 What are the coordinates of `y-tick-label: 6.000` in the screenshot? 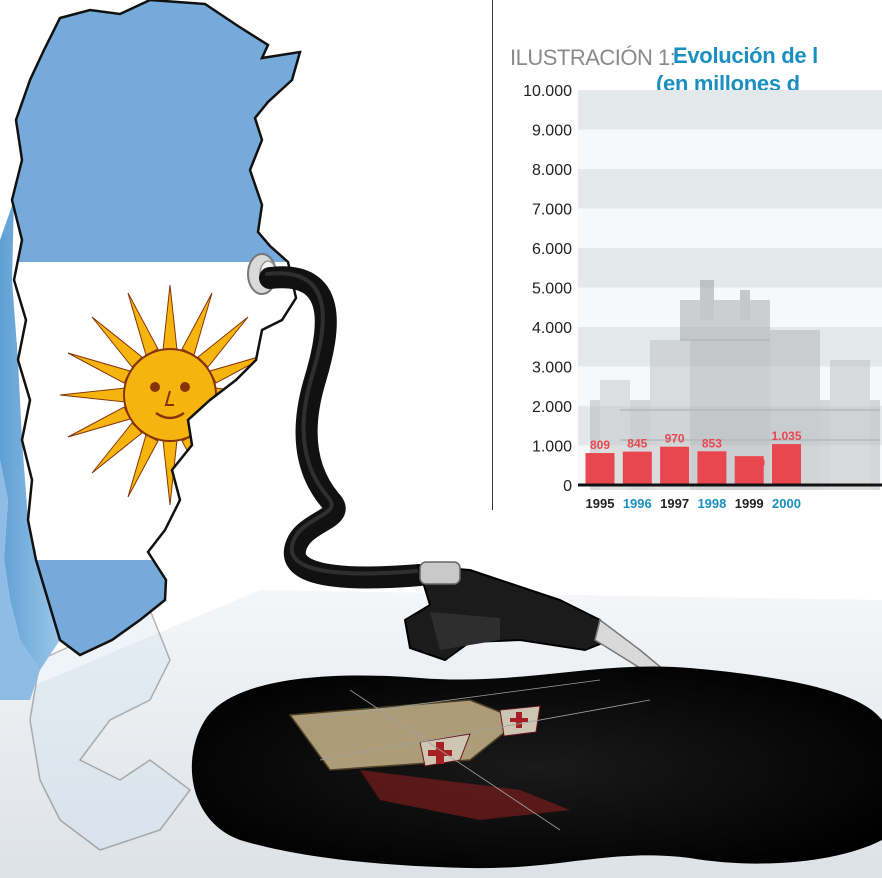 It's located at (552, 249).